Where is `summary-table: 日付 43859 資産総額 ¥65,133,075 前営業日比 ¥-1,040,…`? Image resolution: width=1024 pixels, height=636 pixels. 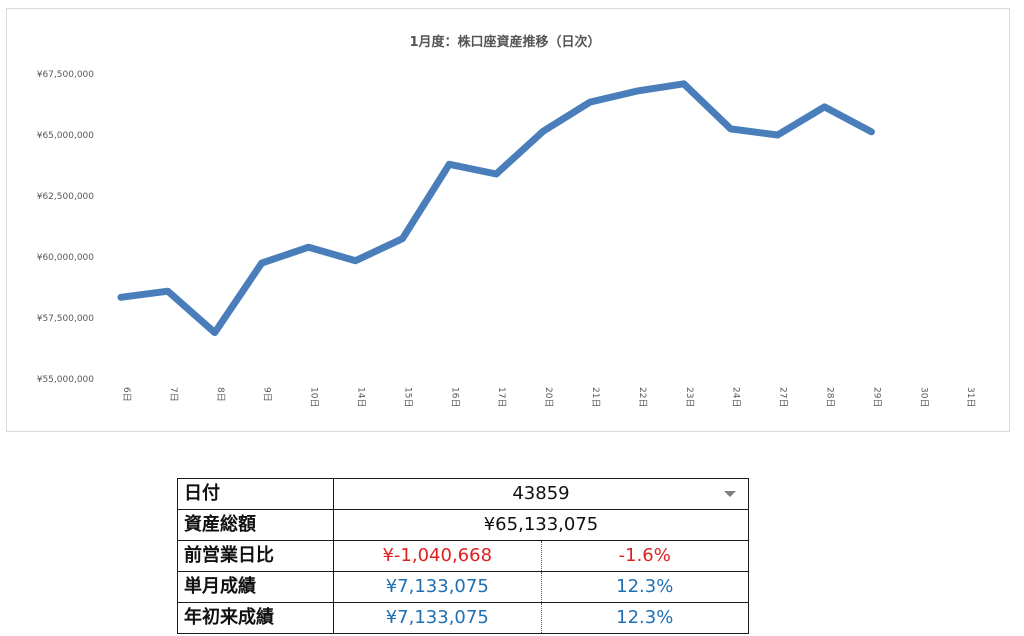
summary-table: 日付 43859 資産総額 ¥65,133,075 前営業日比 ¥-1,040,… is located at coordinates (463, 556).